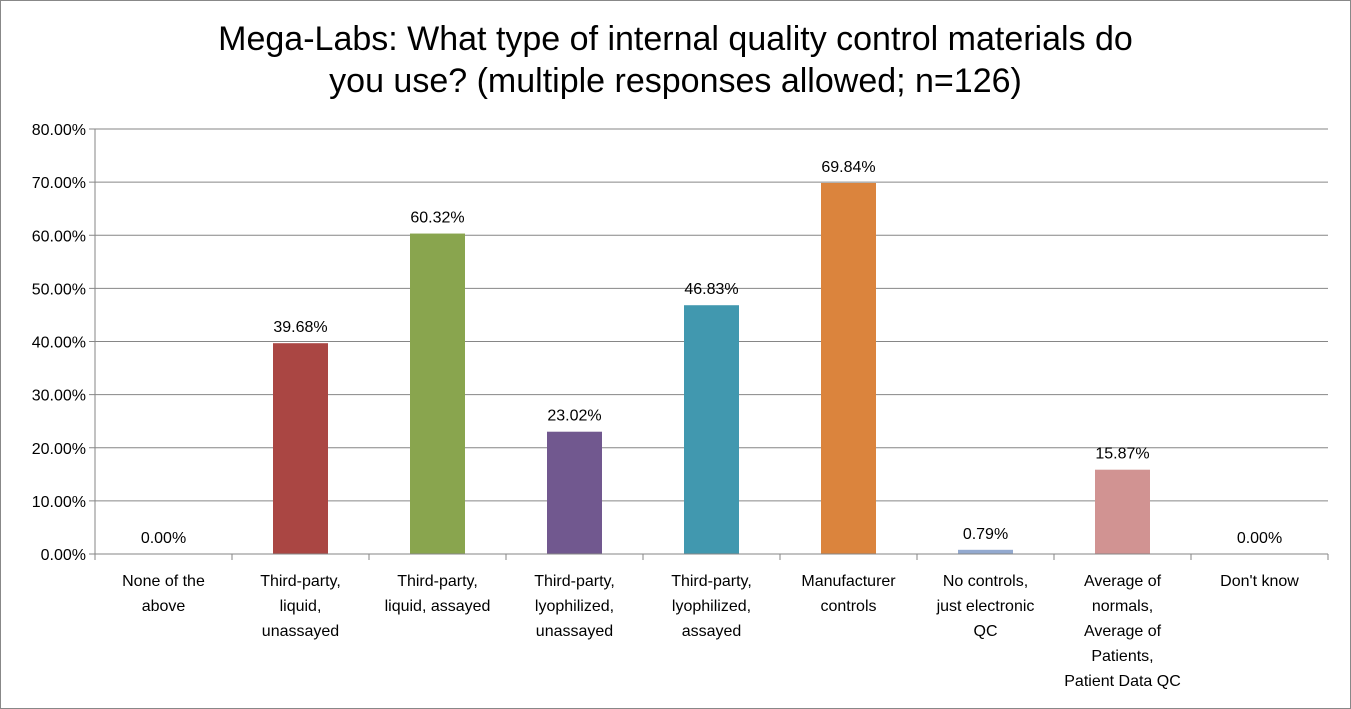 This screenshot has width=1351, height=709. Describe the element at coordinates (848, 581) in the screenshot. I see `x-tick-label-line: Manufacturer` at that location.